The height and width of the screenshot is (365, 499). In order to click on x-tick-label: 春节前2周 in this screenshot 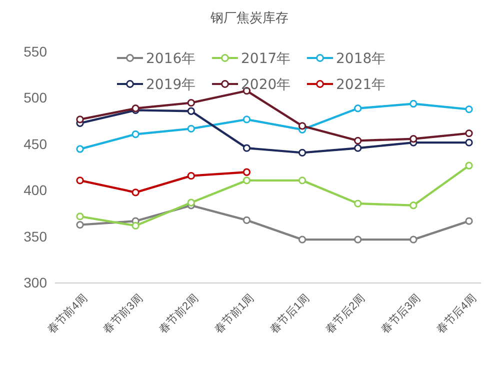, I will do `click(178, 313)`.